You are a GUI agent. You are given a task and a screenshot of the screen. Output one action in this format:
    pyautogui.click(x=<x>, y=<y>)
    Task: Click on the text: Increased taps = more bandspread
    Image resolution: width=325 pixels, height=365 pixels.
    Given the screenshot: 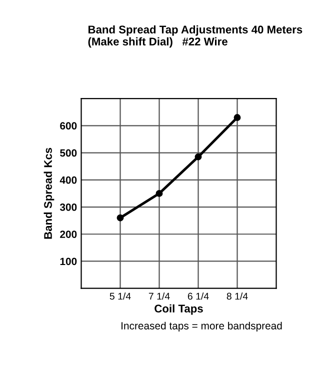 What is the action you would take?
    pyautogui.click(x=202, y=327)
    